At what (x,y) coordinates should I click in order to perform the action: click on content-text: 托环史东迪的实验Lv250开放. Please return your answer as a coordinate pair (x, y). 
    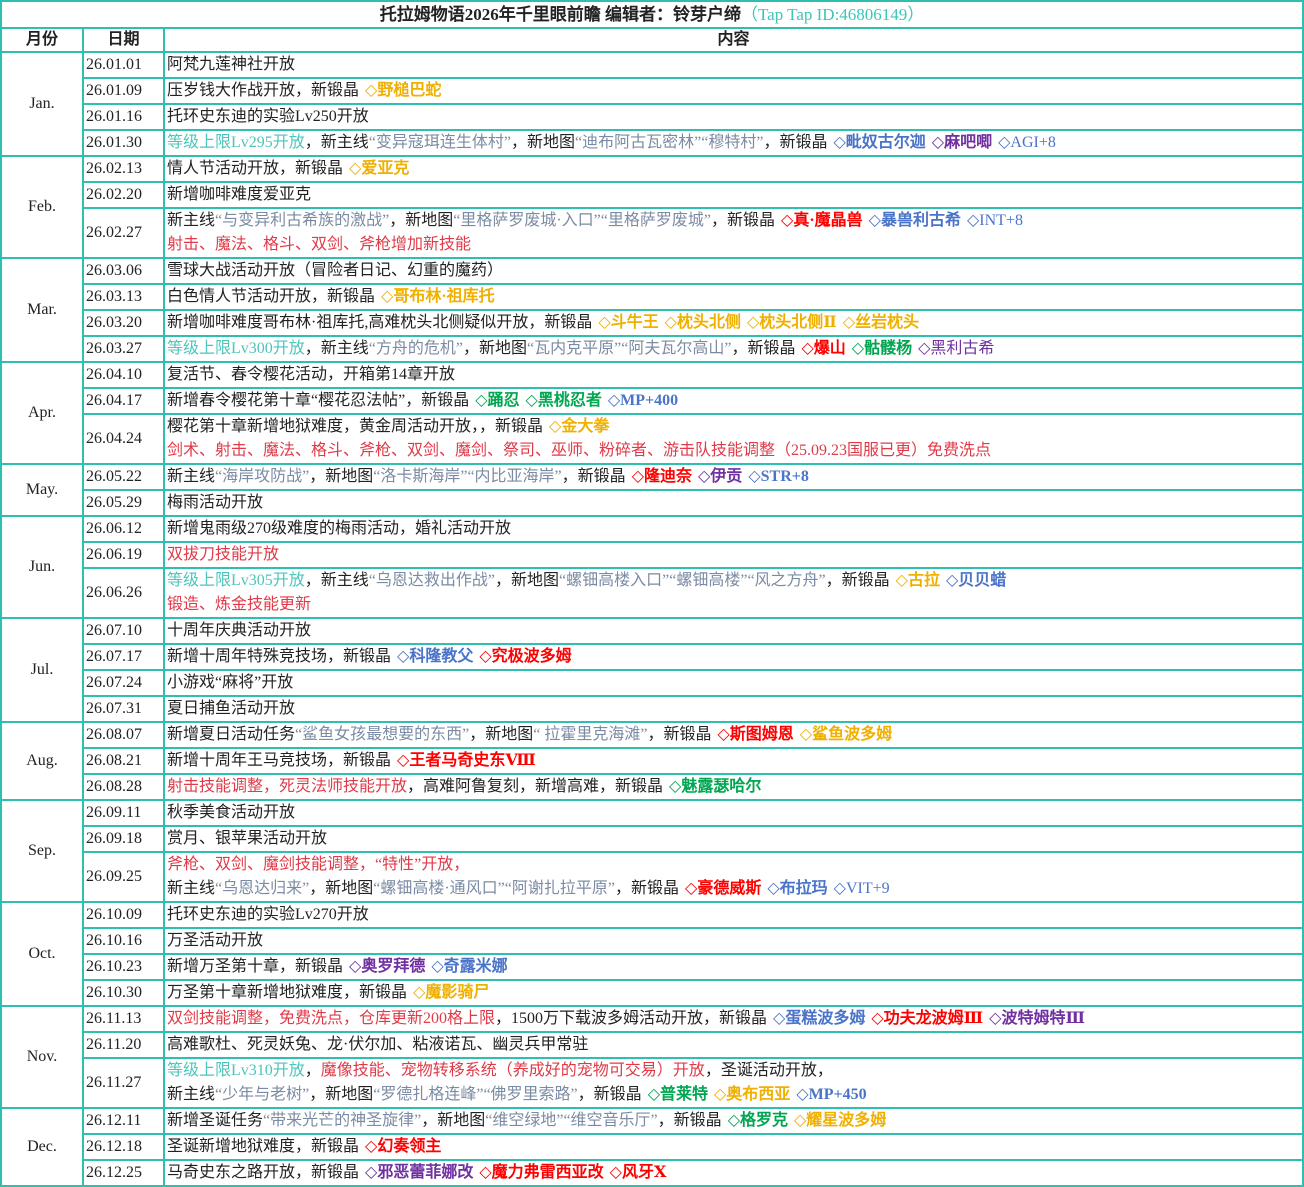
    Looking at the image, I should click on (268, 116).